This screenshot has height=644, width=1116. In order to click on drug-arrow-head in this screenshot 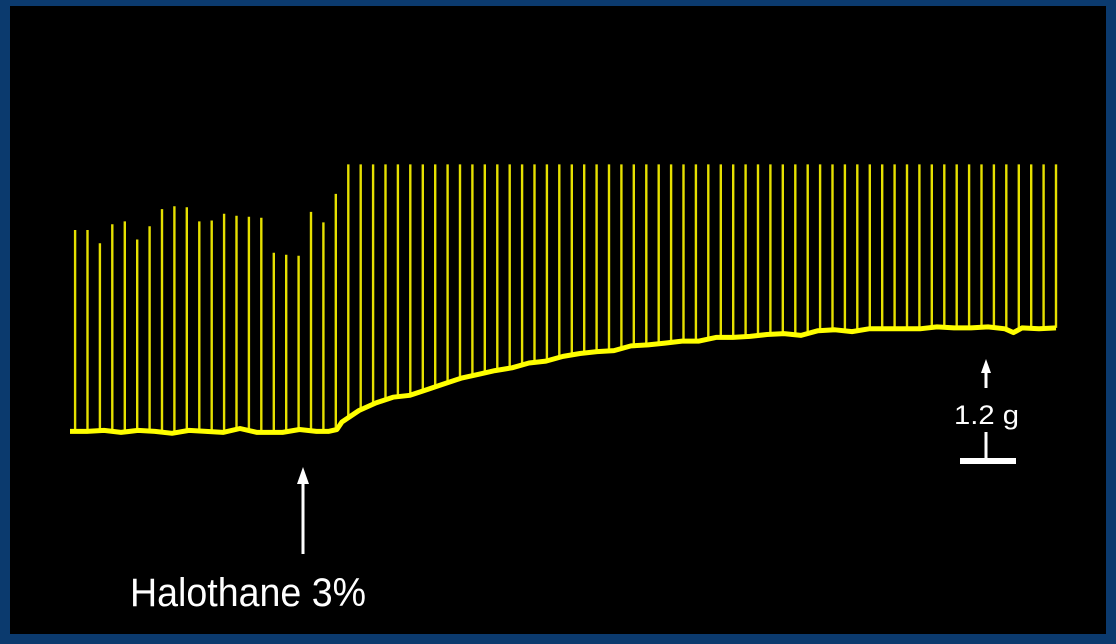, I will do `click(303, 475)`.